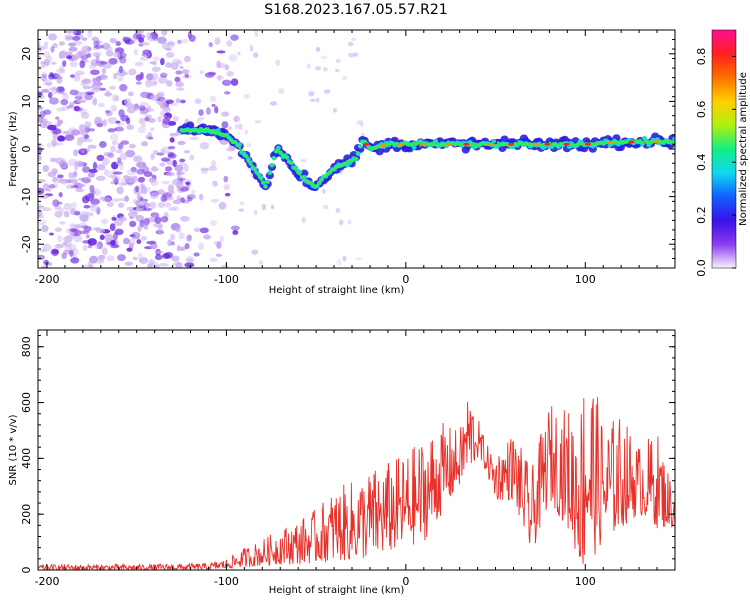 The width and height of the screenshot is (750, 600). I want to click on y-tick-label: -10, so click(26, 197).